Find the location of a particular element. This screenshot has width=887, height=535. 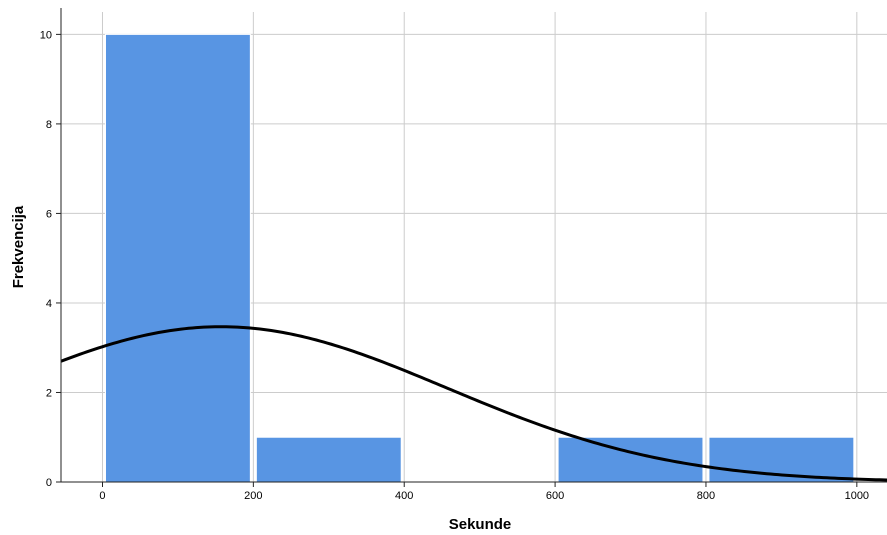

y-axis-title: Frekvencija is located at coordinates (18, 246).